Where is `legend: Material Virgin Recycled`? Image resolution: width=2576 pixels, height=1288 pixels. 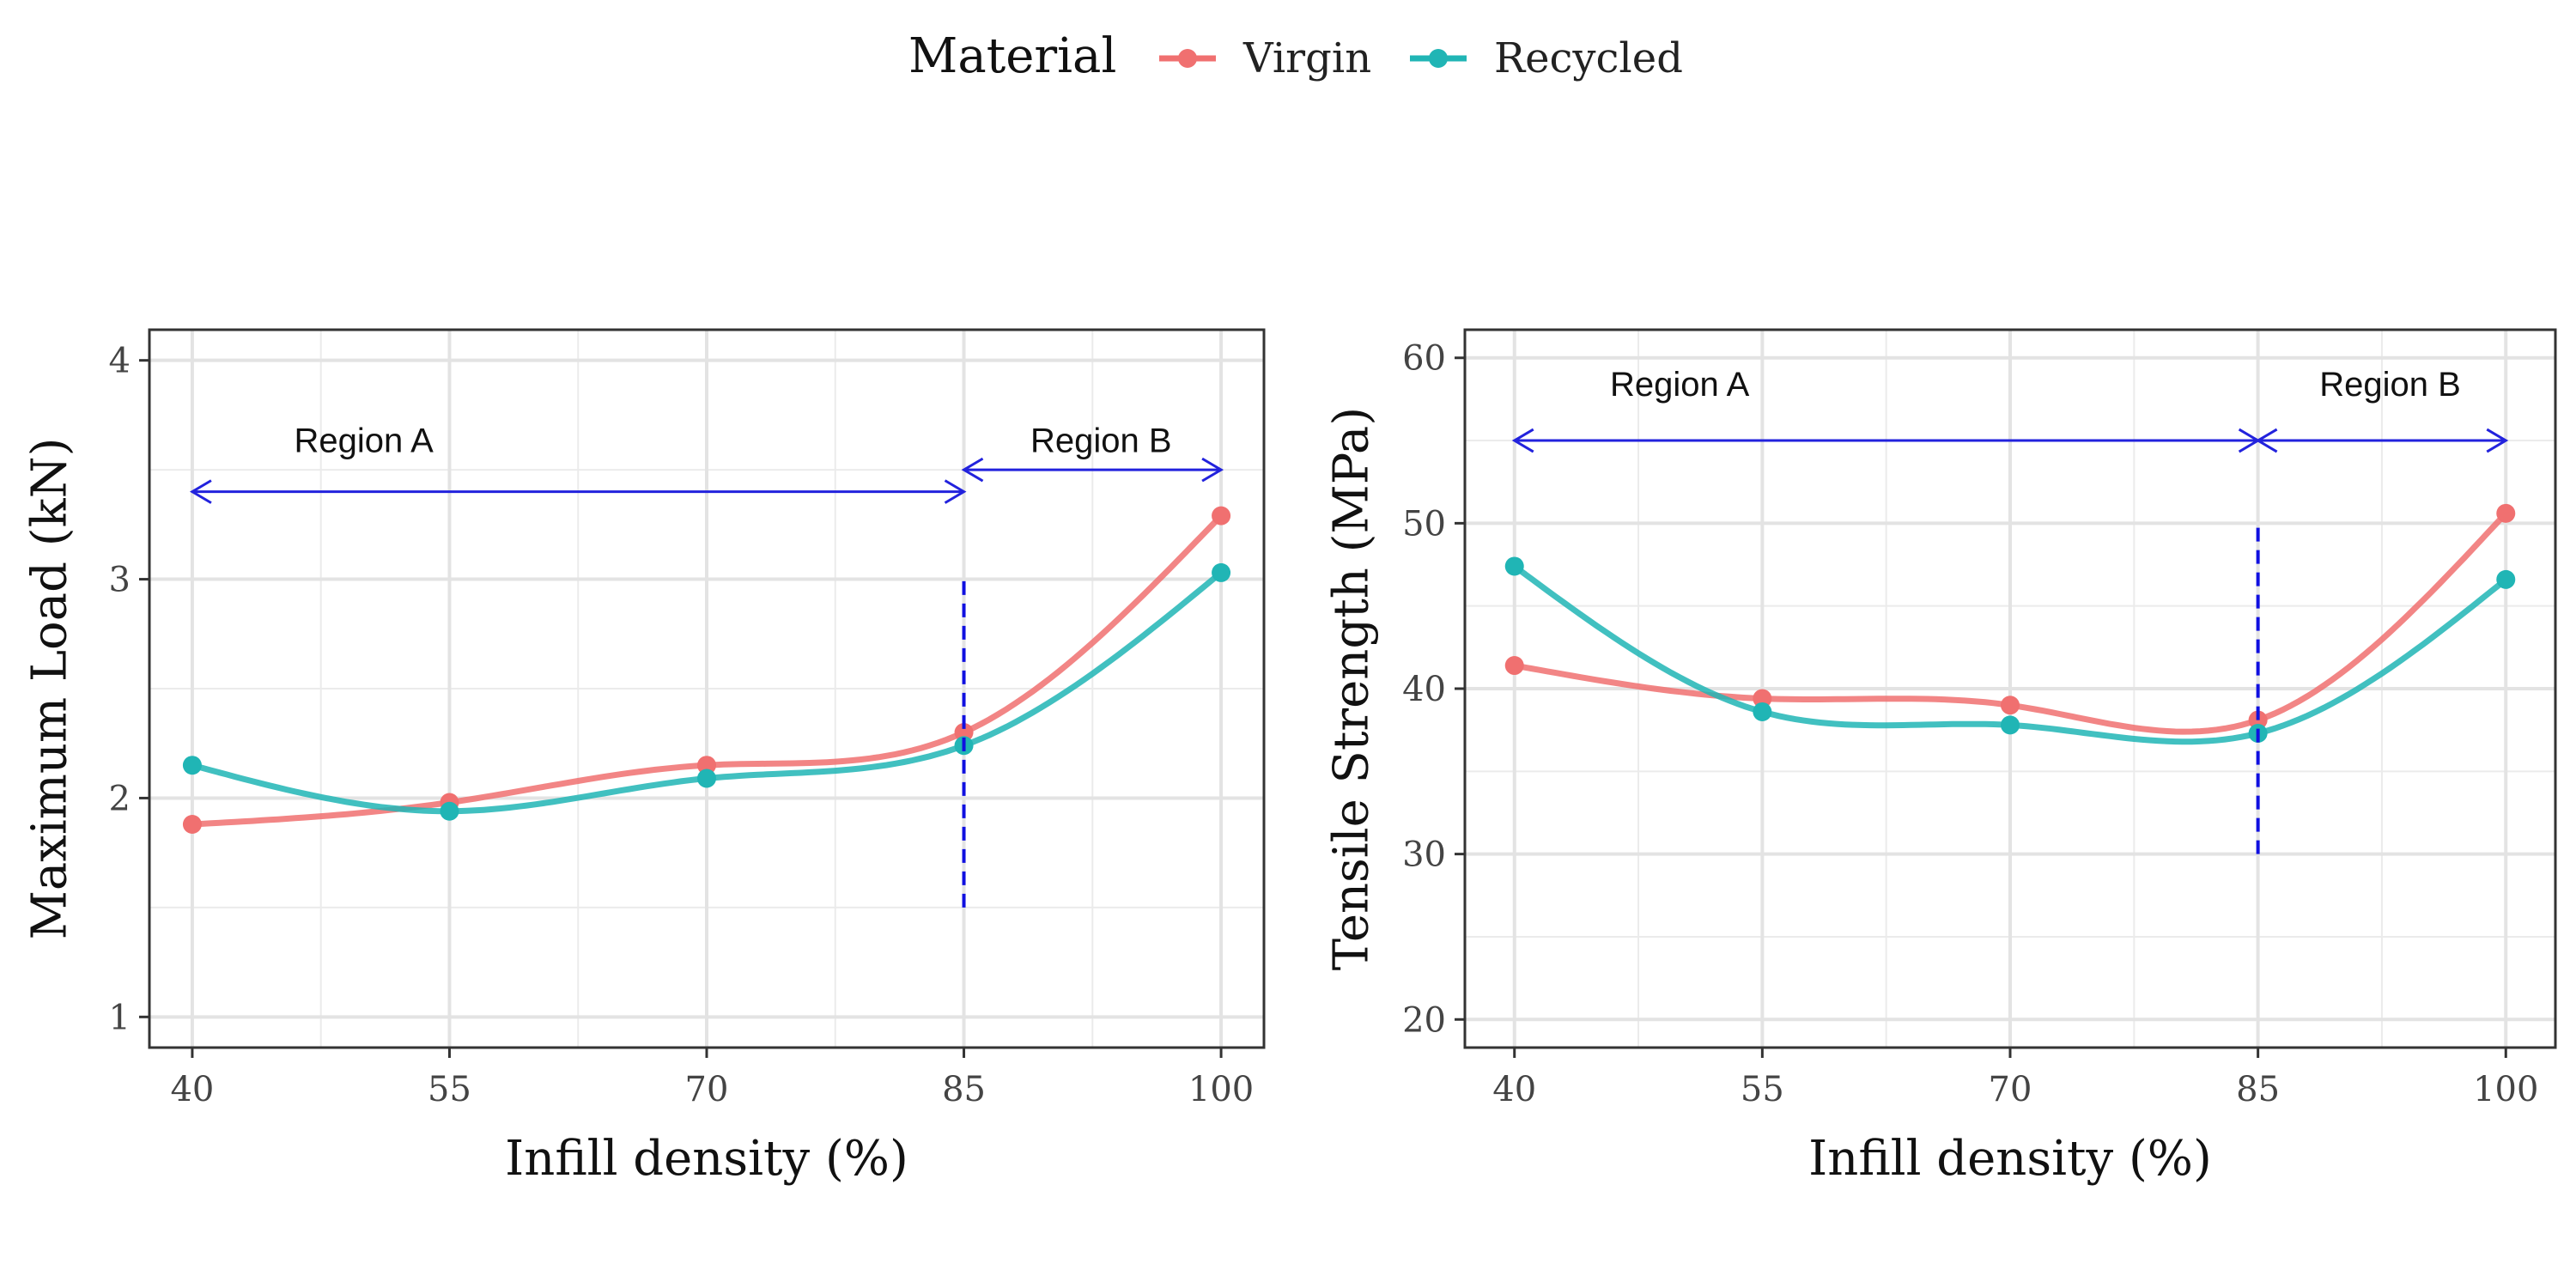 legend: Material Virgin Recycled is located at coordinates (1295, 56).